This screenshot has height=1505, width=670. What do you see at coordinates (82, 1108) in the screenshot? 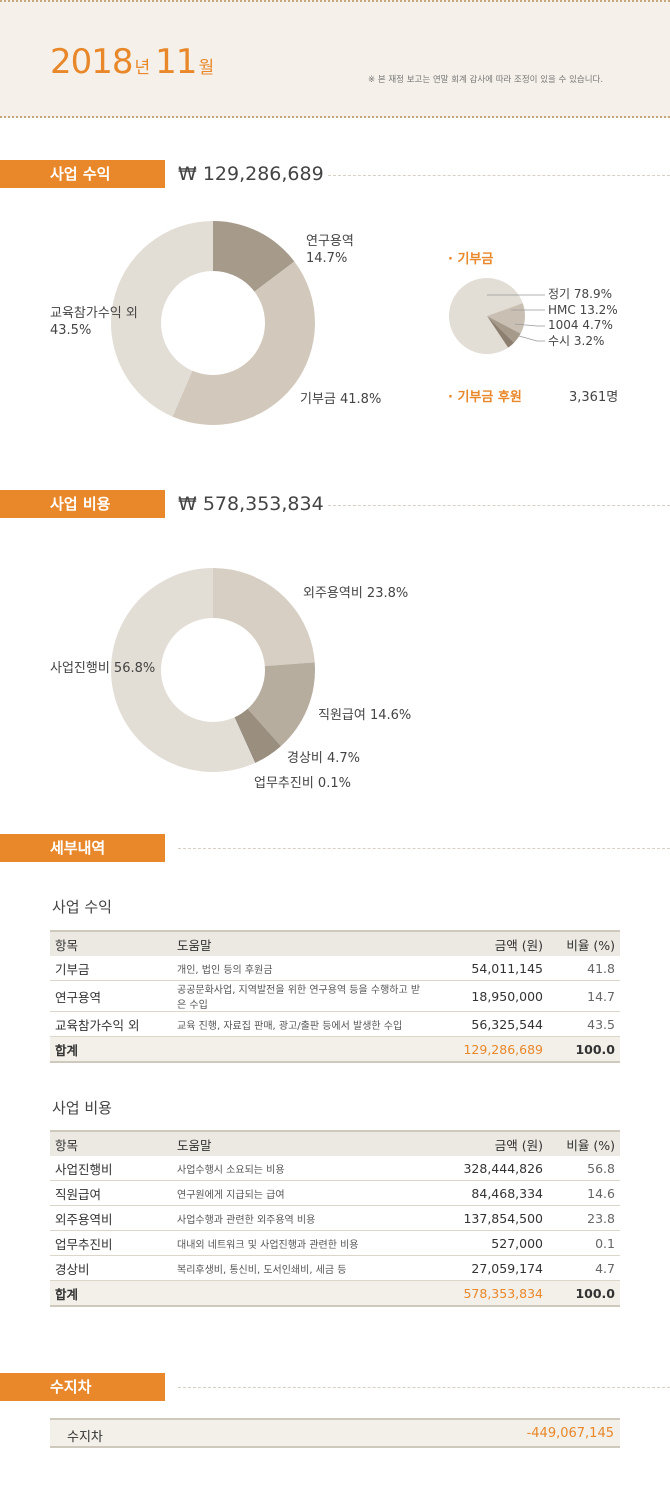
I see `expense-table-title: 사업 비용` at bounding box center [82, 1108].